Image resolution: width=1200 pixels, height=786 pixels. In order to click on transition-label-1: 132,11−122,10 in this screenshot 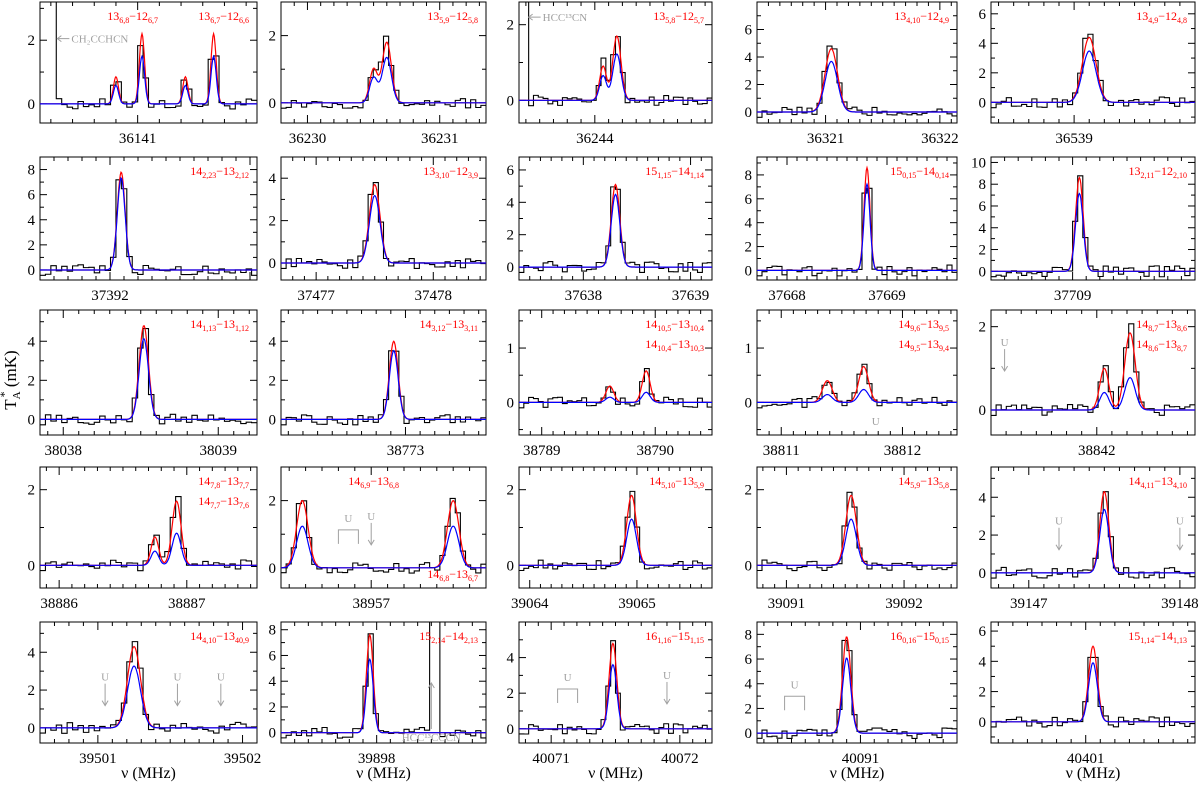, I will do `click(1158, 172)`.